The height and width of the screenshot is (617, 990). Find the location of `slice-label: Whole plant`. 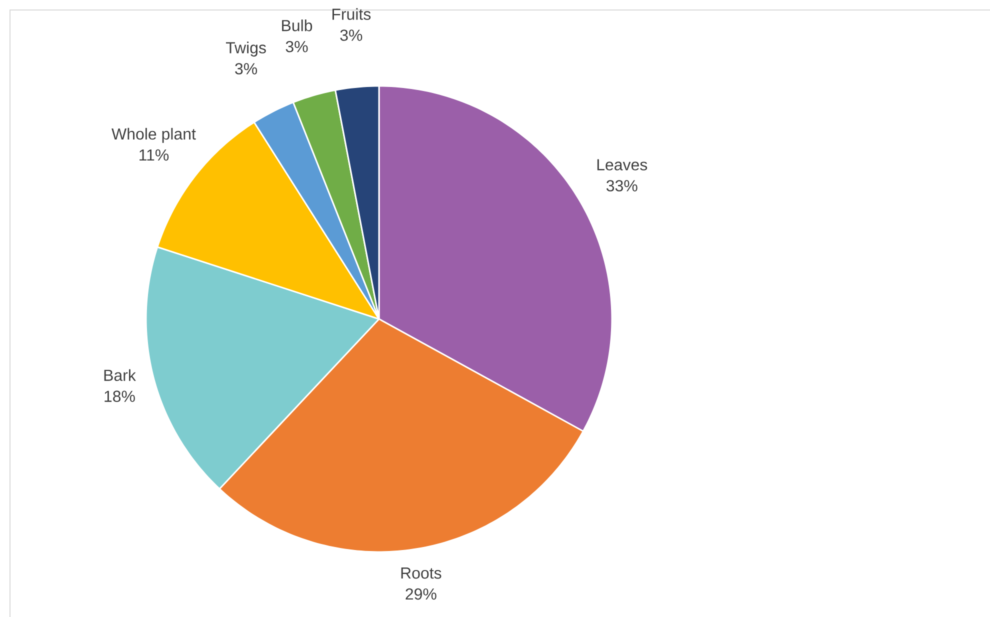

slice-label: Whole plant is located at coordinates (154, 135).